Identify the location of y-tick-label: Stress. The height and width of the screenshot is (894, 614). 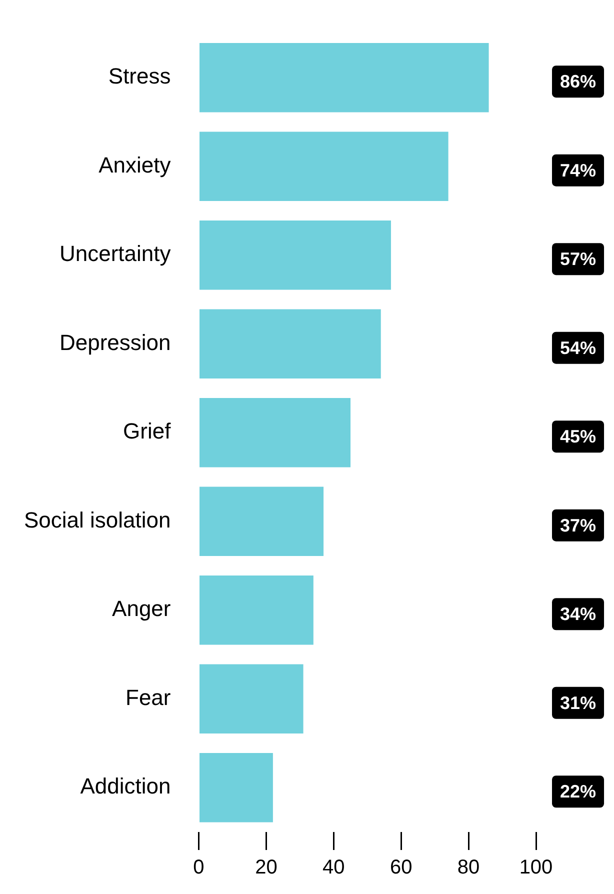
(139, 76).